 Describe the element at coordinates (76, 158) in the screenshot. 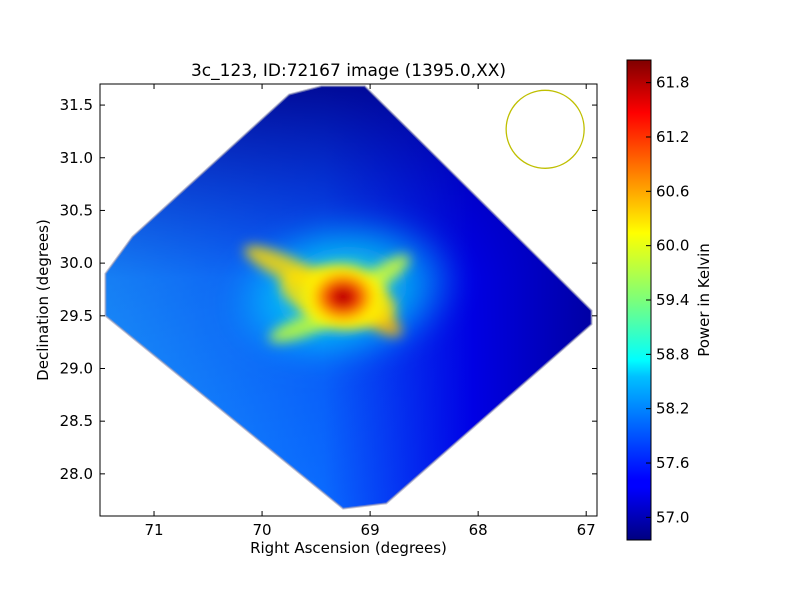

I see `y-tick-label: 31.0` at that location.